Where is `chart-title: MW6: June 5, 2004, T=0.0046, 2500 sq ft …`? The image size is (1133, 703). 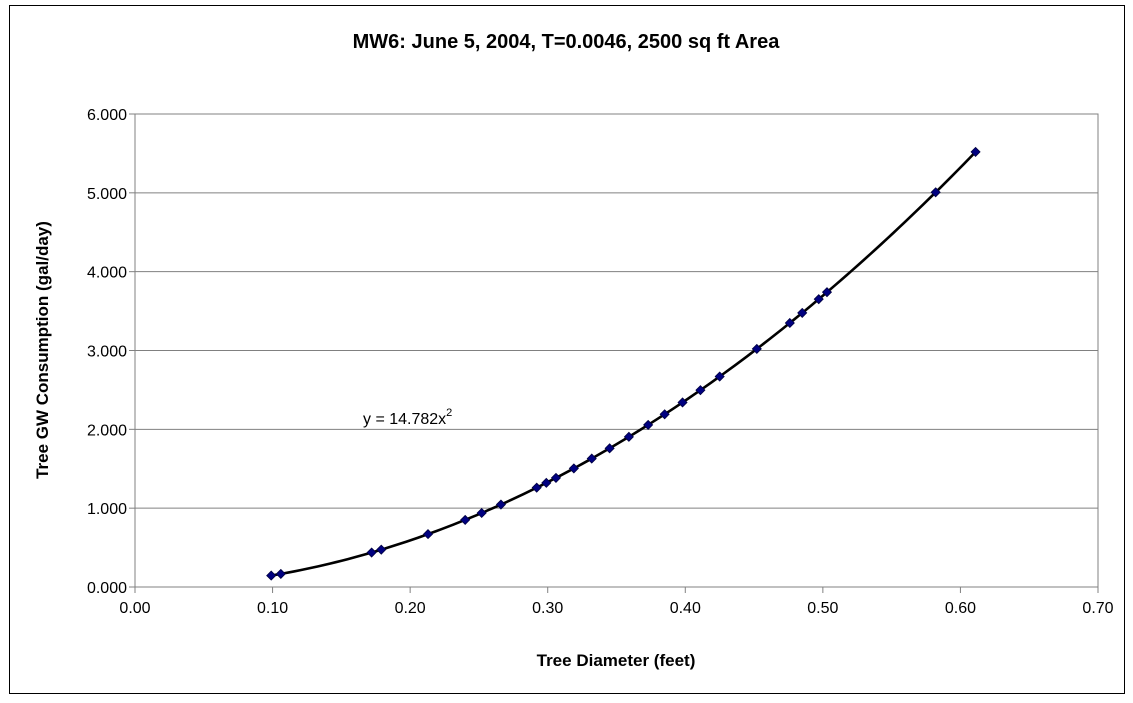 chart-title: MW6: June 5, 2004, T=0.0046, 2500 sq ft … is located at coordinates (567, 42).